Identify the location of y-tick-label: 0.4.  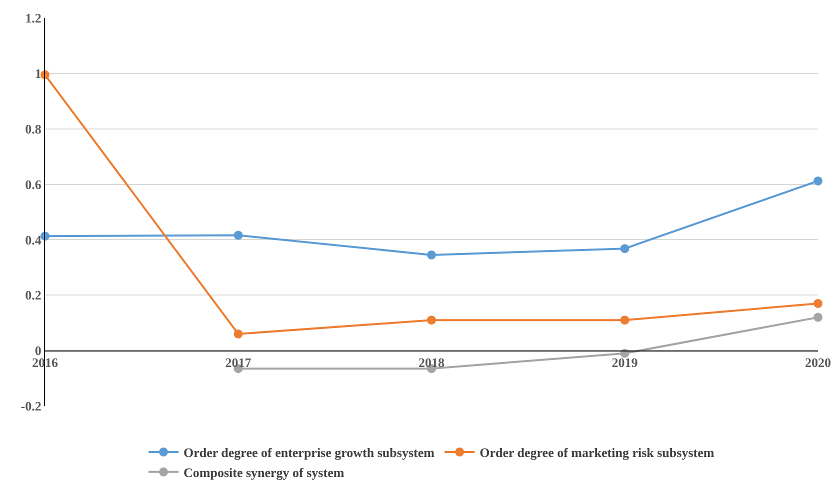
(33, 240).